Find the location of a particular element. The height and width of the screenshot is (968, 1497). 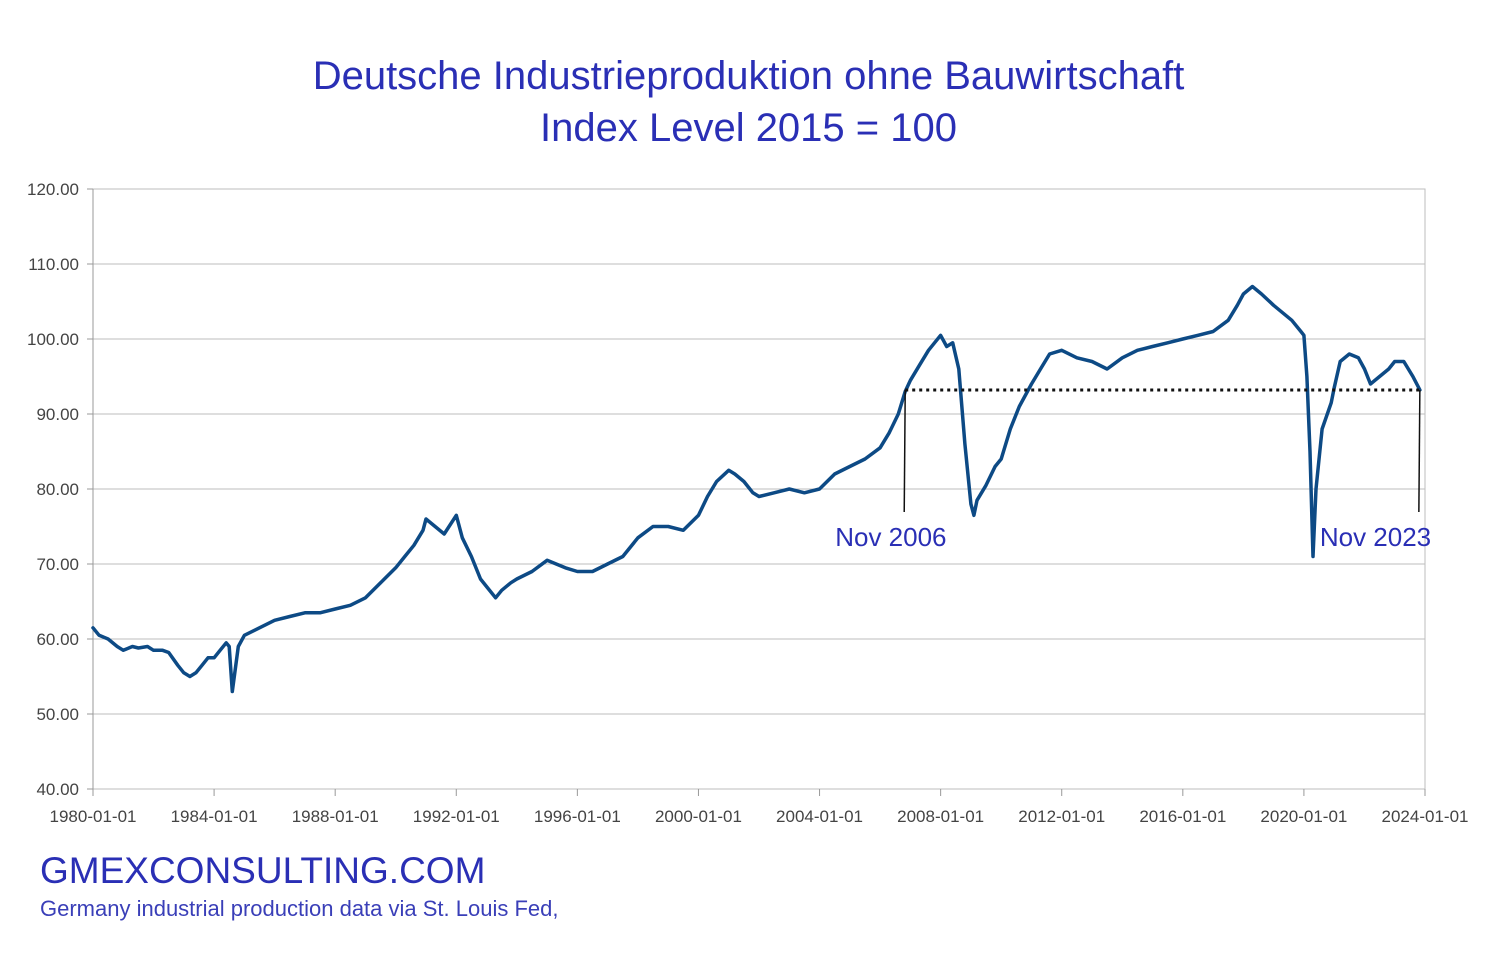

y-tick-label: 80.00 is located at coordinates (57, 489).